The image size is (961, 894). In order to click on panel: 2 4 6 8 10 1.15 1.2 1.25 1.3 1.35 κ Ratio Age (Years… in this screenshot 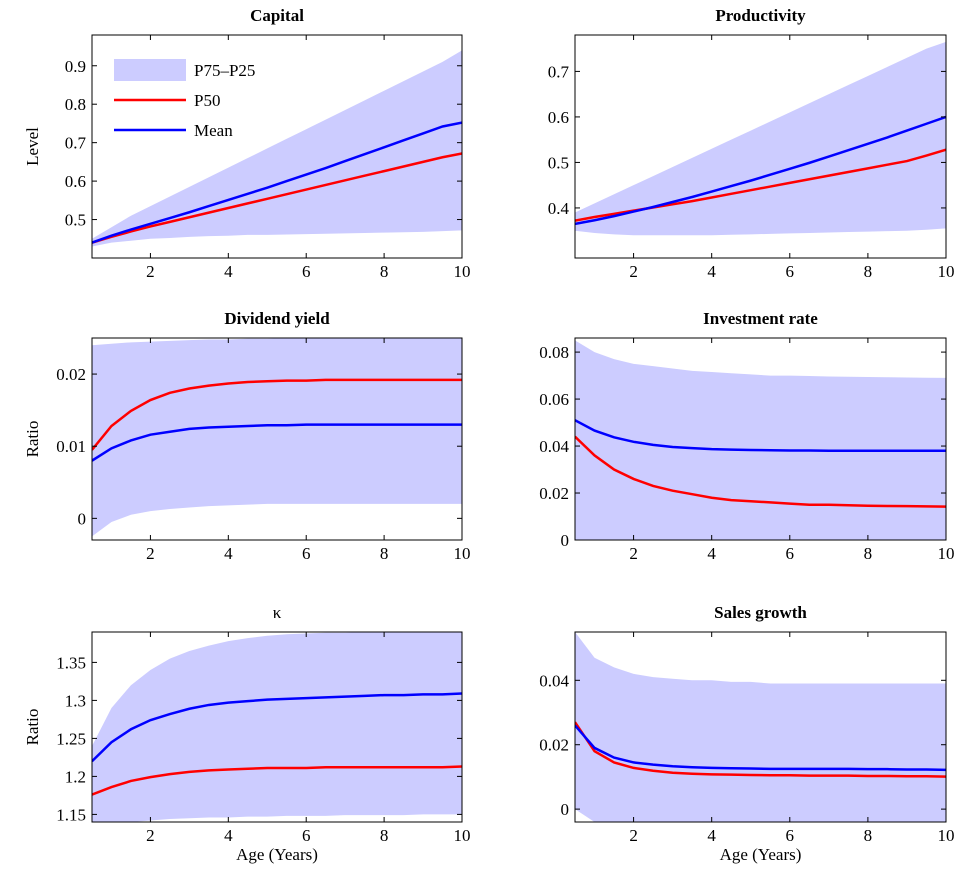, I will do `click(247, 733)`.